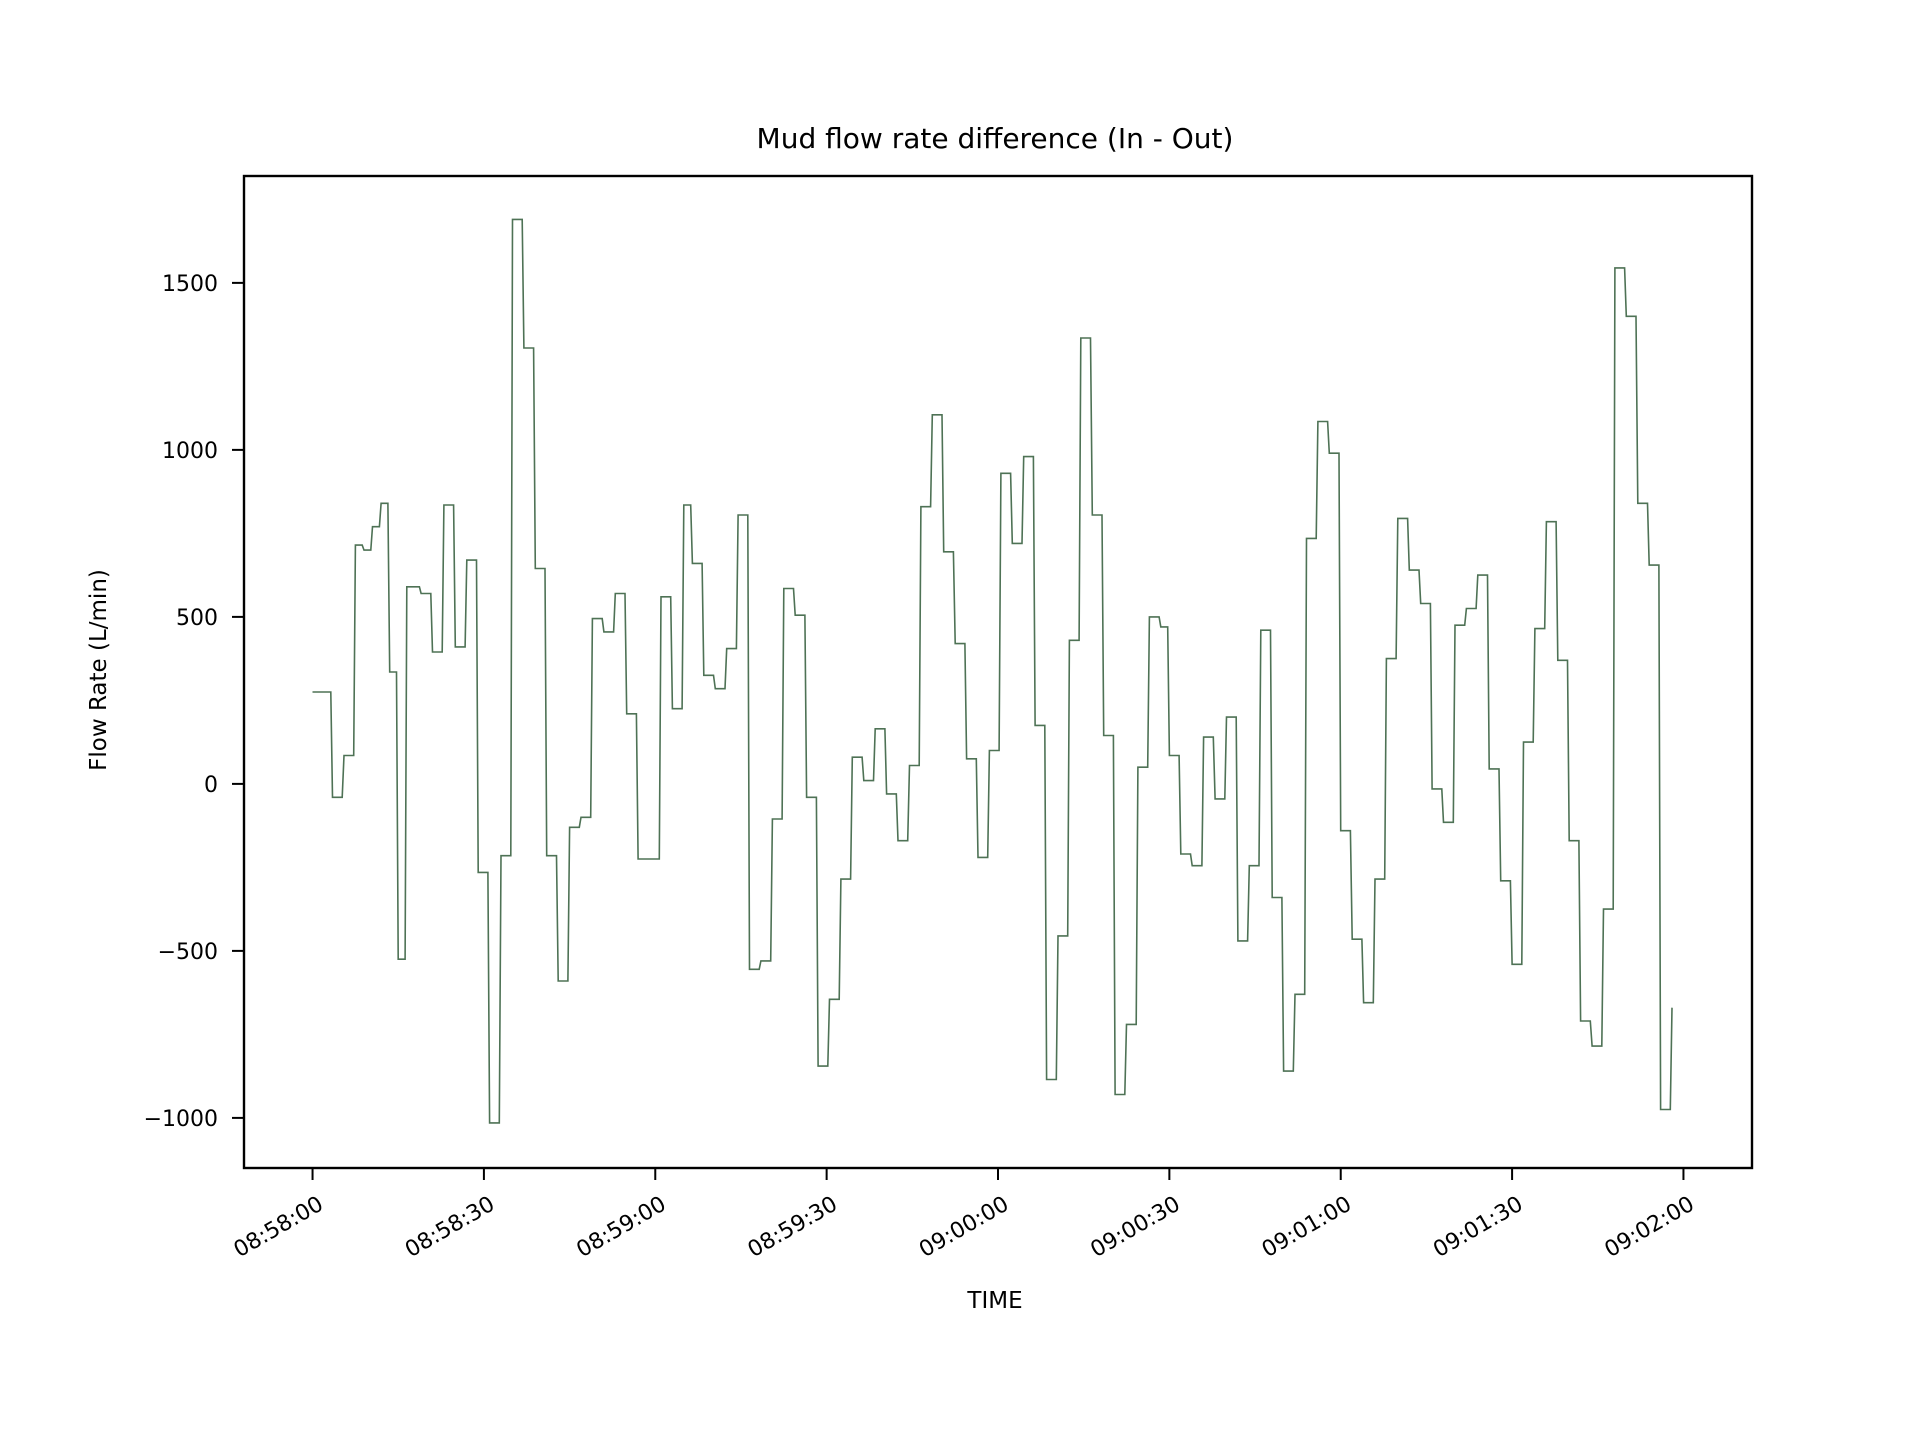 The height and width of the screenshot is (1444, 1920). I want to click on y-tick-label: −1000, so click(181, 1119).